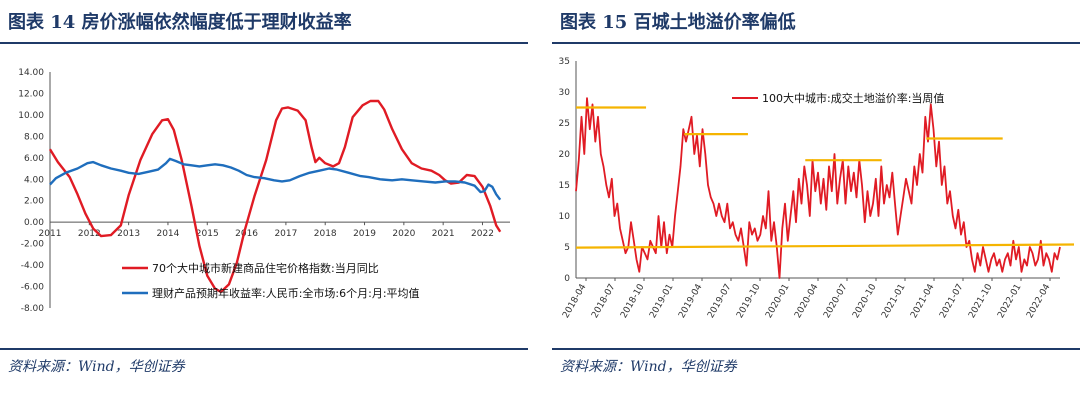 The height and width of the screenshot is (409, 1080). I want to click on x-tick-label: 2022-01, so click(1009, 302).